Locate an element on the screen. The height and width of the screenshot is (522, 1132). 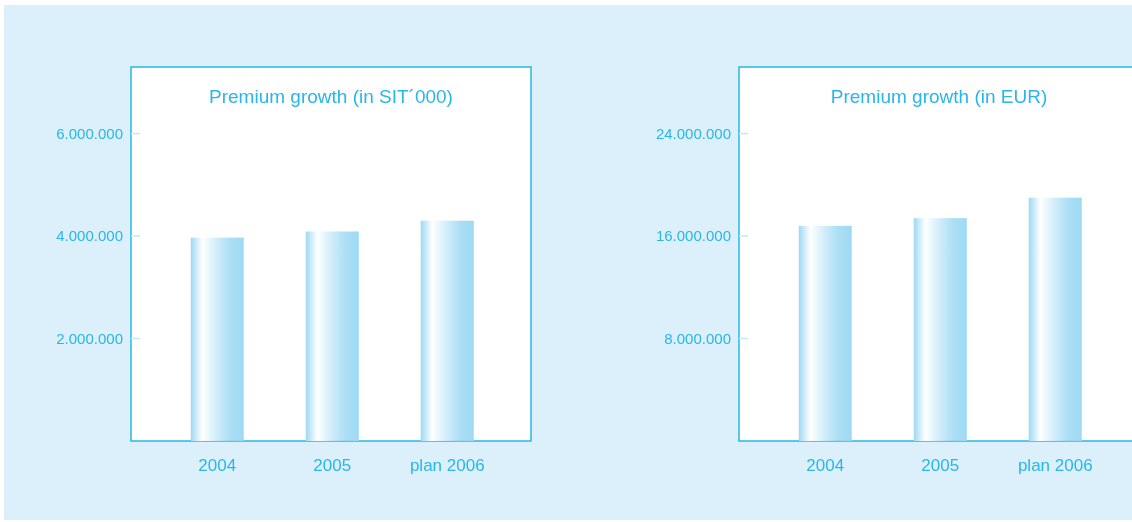
y-tick-label: 2.000.000 is located at coordinates (89, 338).